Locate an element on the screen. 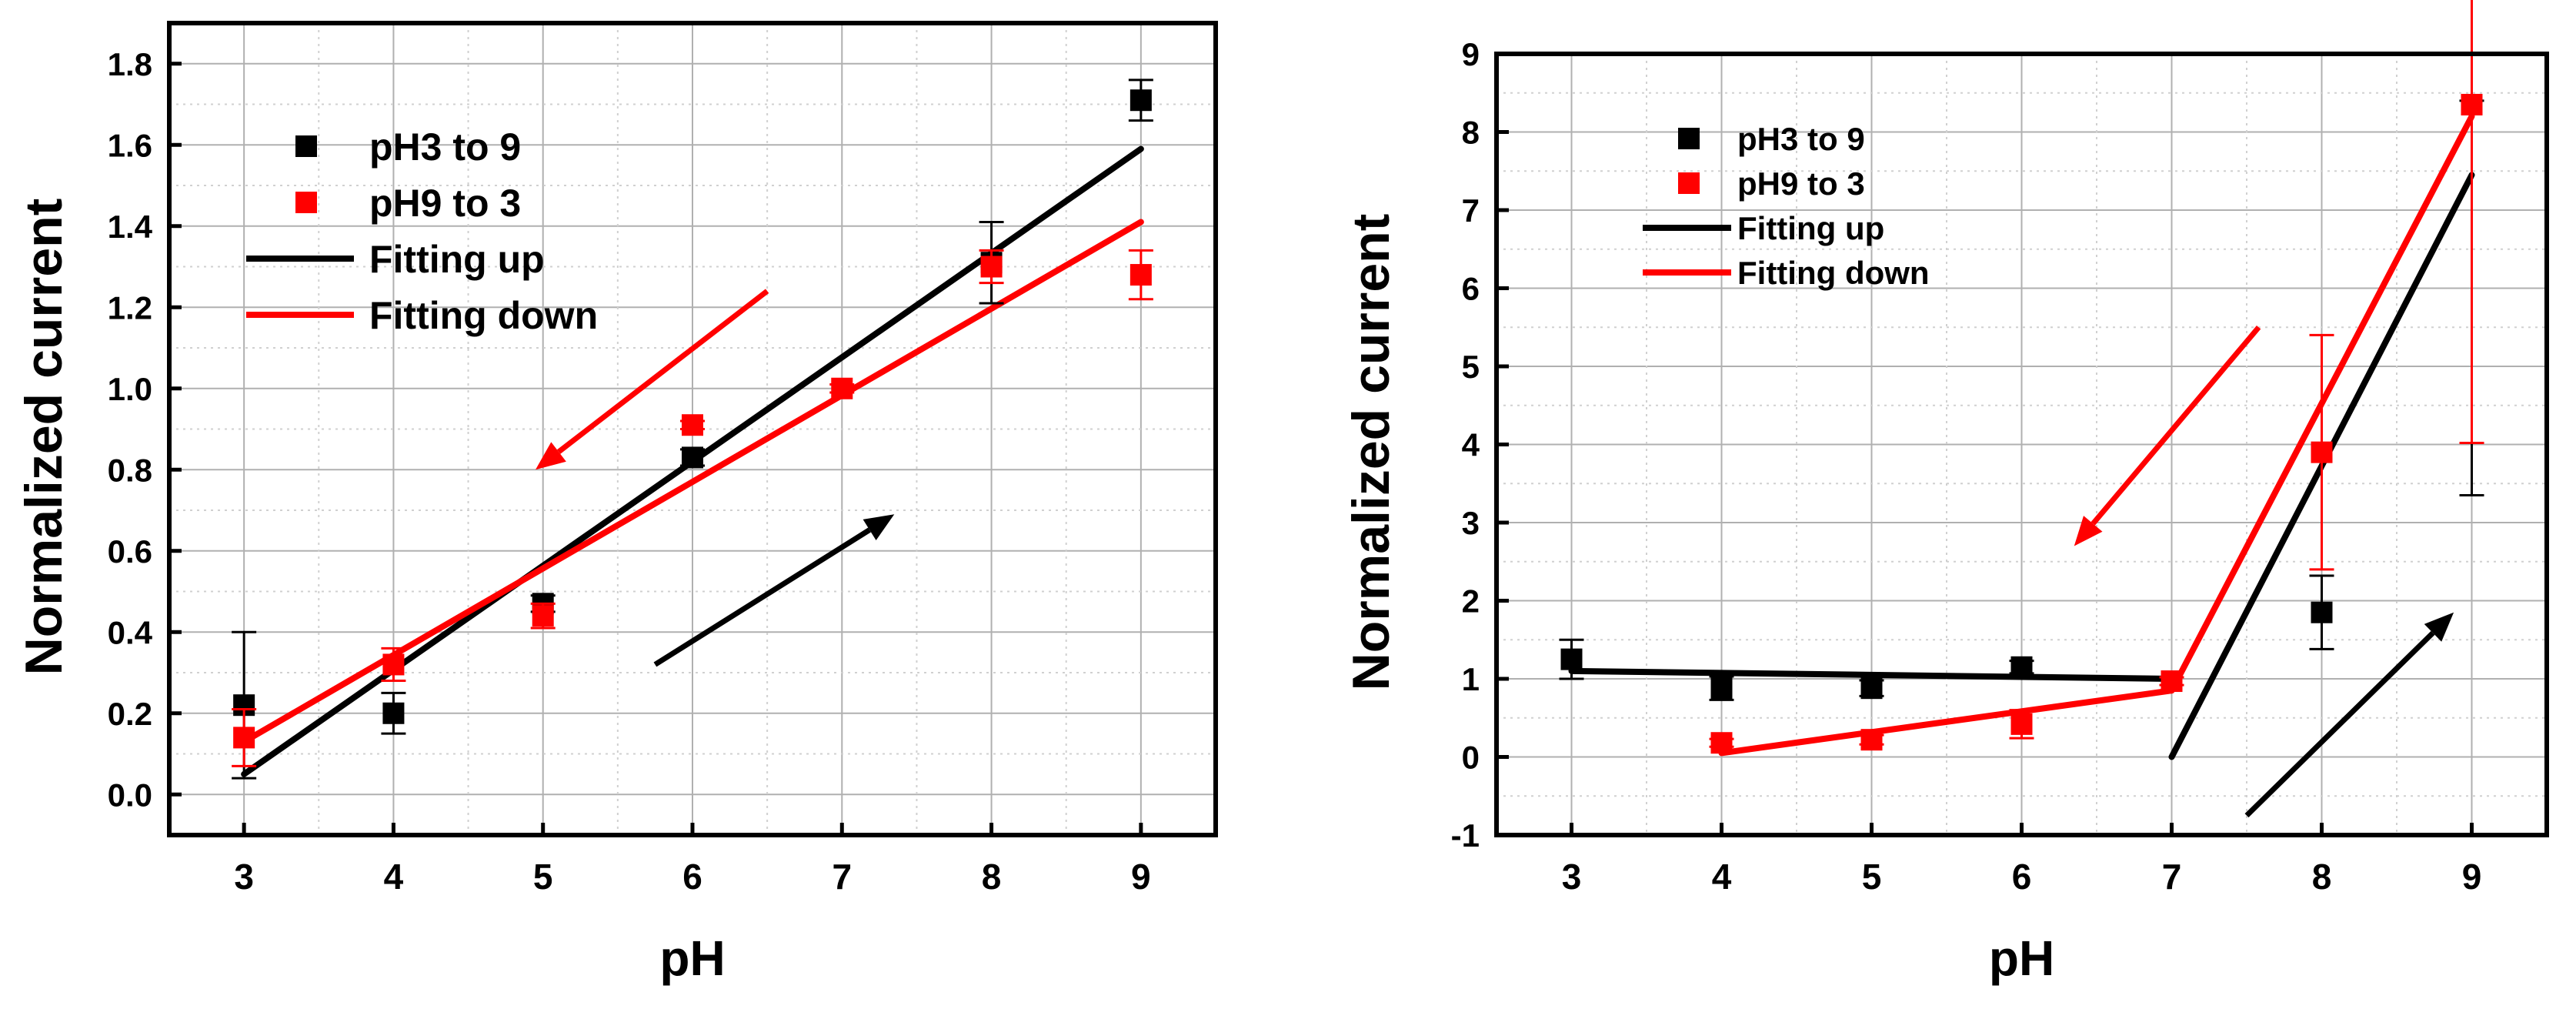  y-tick-label: 1.2 is located at coordinates (130, 307).